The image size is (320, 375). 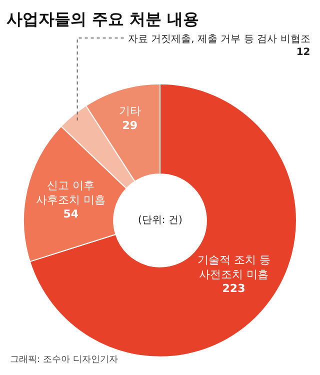 I want to click on slice-label: 기타, so click(x=129, y=111).